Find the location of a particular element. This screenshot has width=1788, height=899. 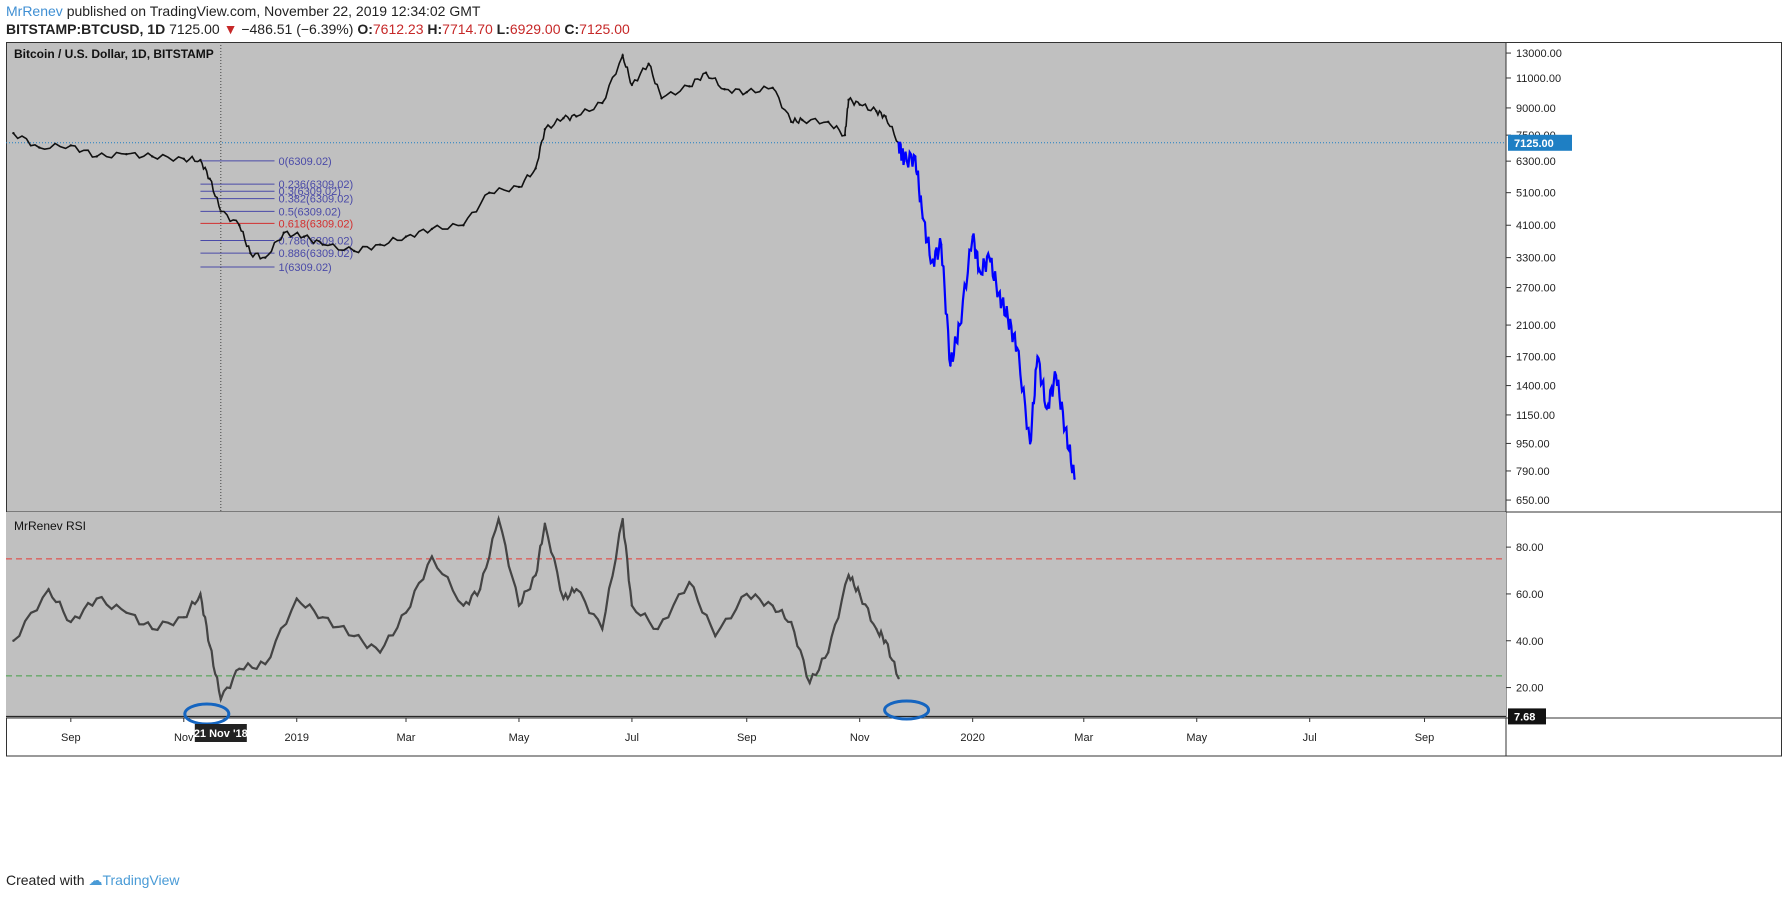

crosshair-date-badge is located at coordinates (220, 733).